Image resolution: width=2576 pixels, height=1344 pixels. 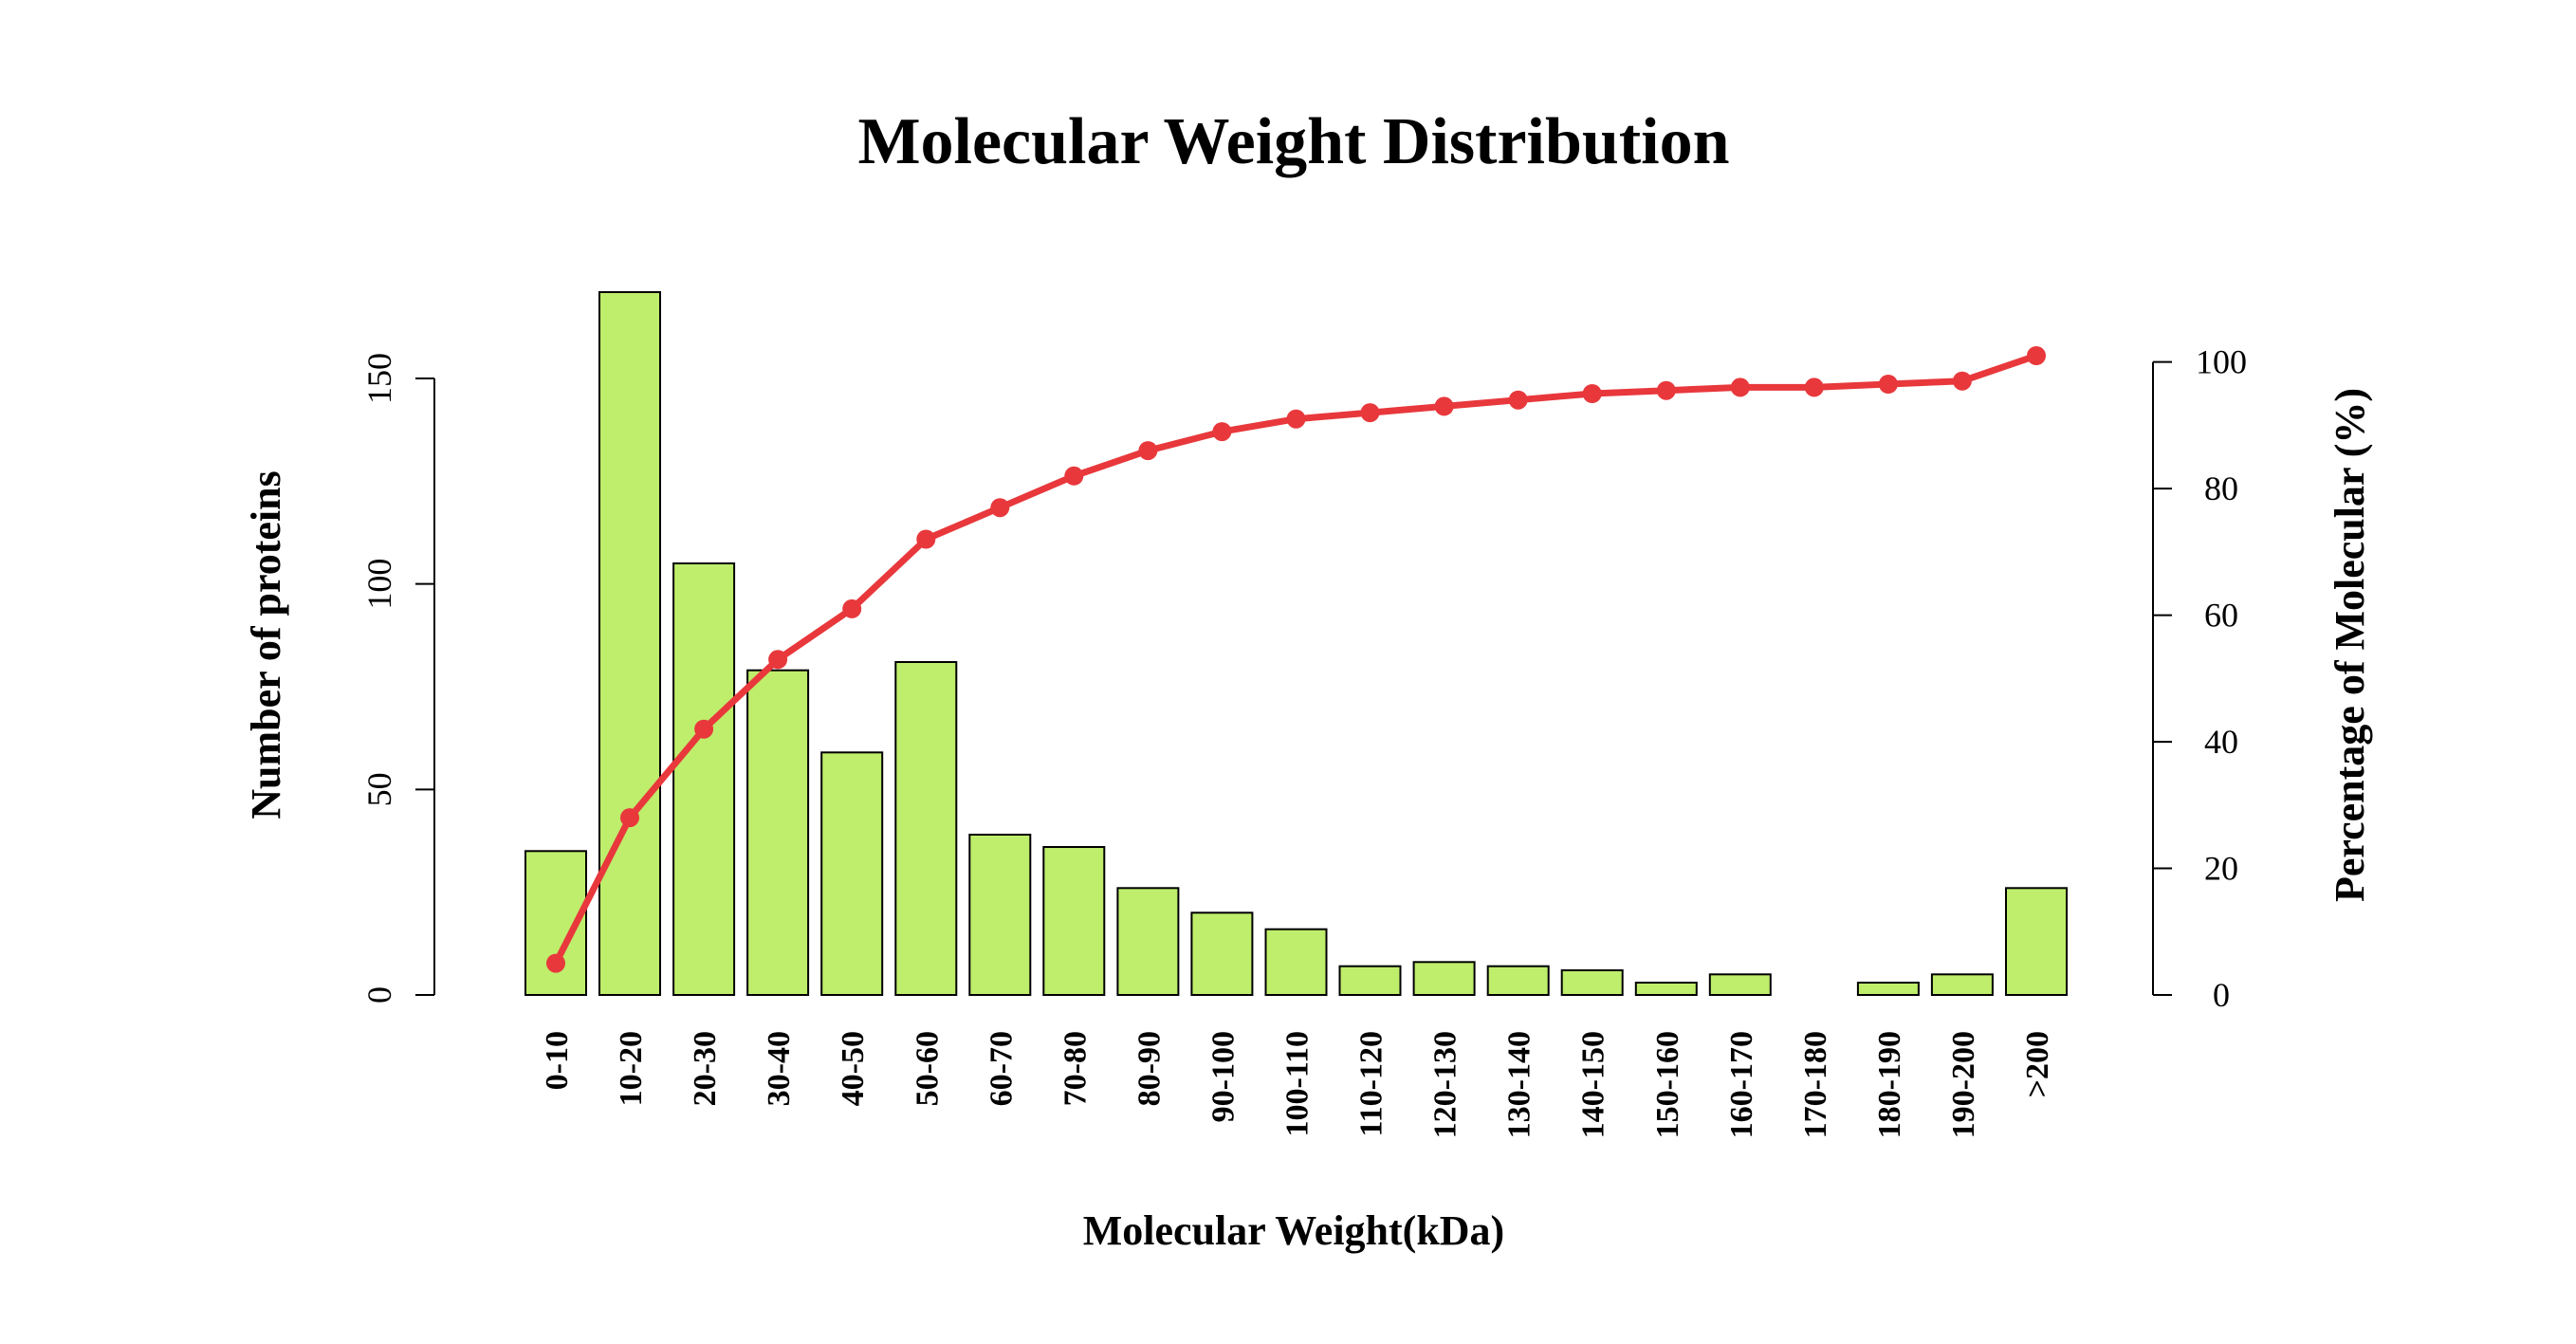 I want to click on x-tick-label-90-100: 90-100, so click(x=1223, y=1077).